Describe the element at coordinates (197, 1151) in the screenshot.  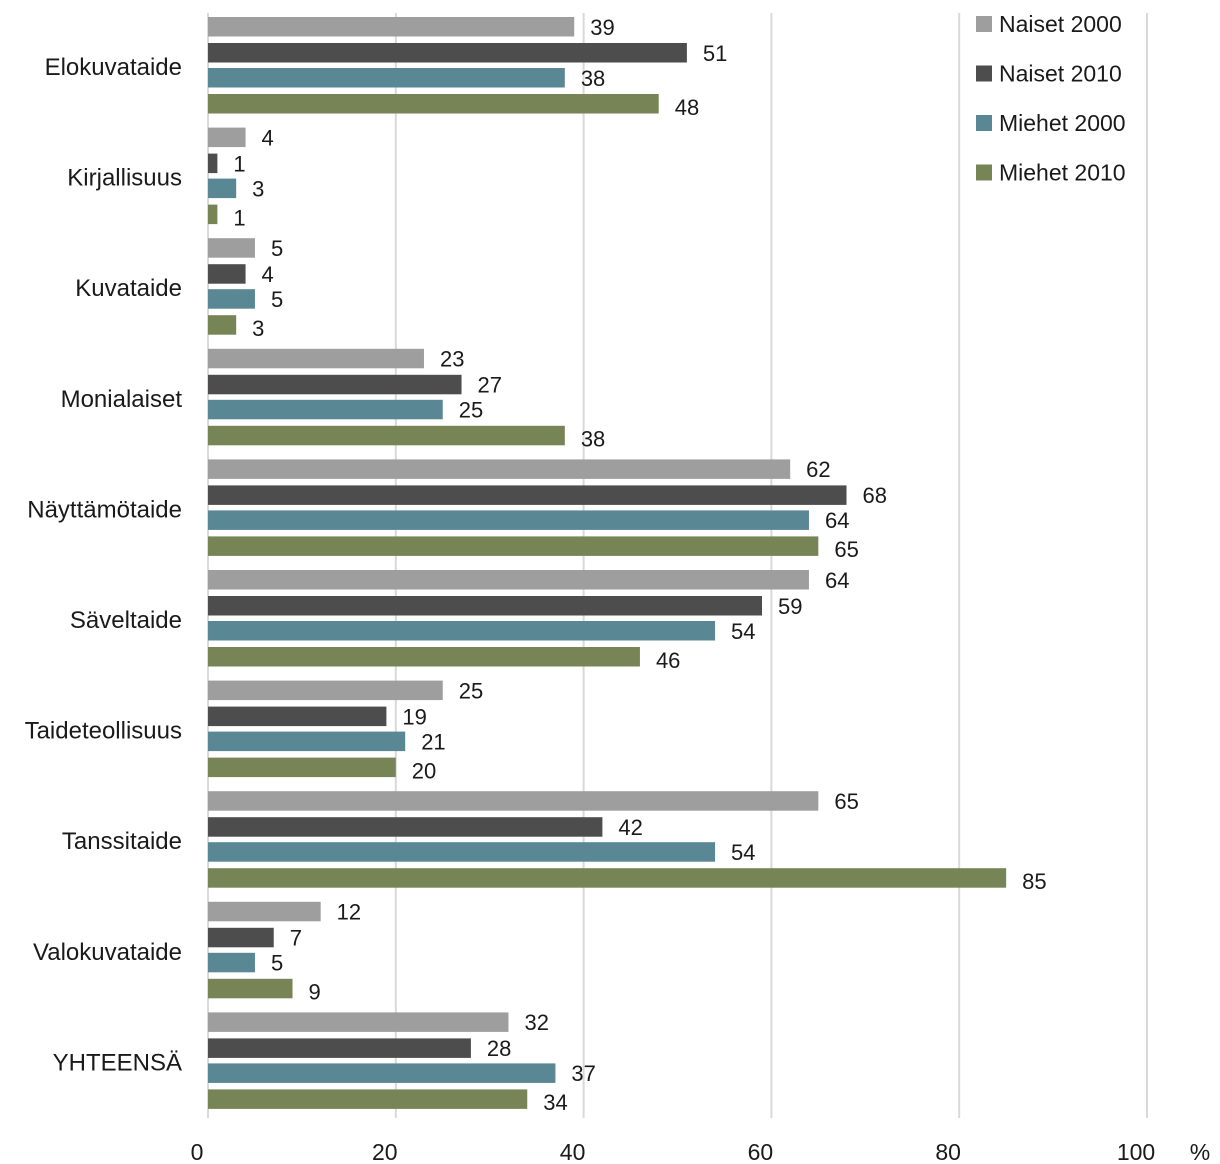
I see `x-tick-0: 0` at that location.